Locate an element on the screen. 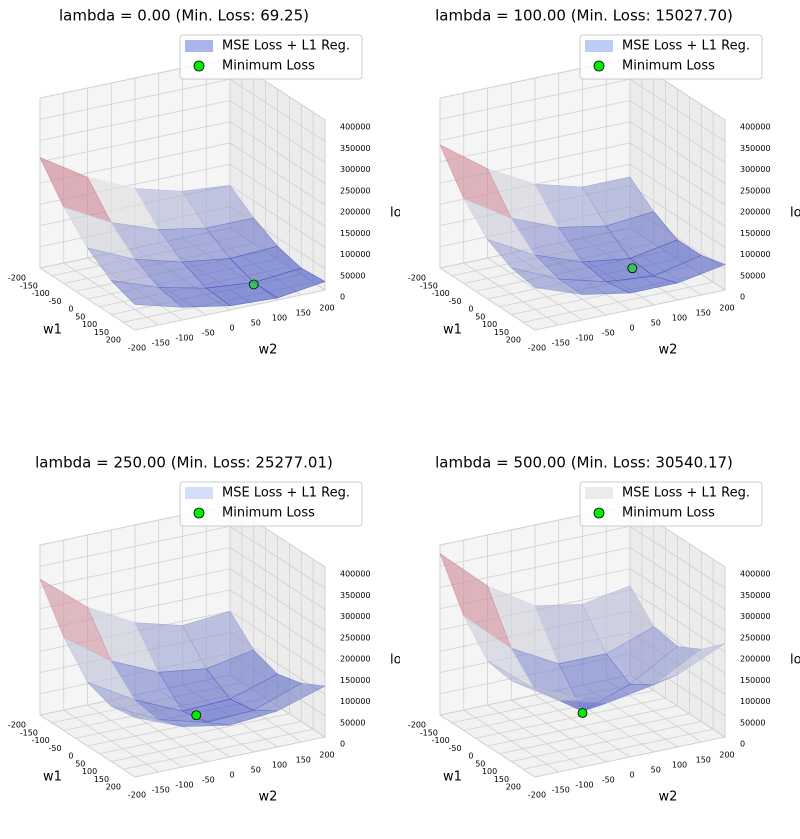 This screenshot has width=800, height=839. loss-axis-label: loss is located at coordinates (402, 213).